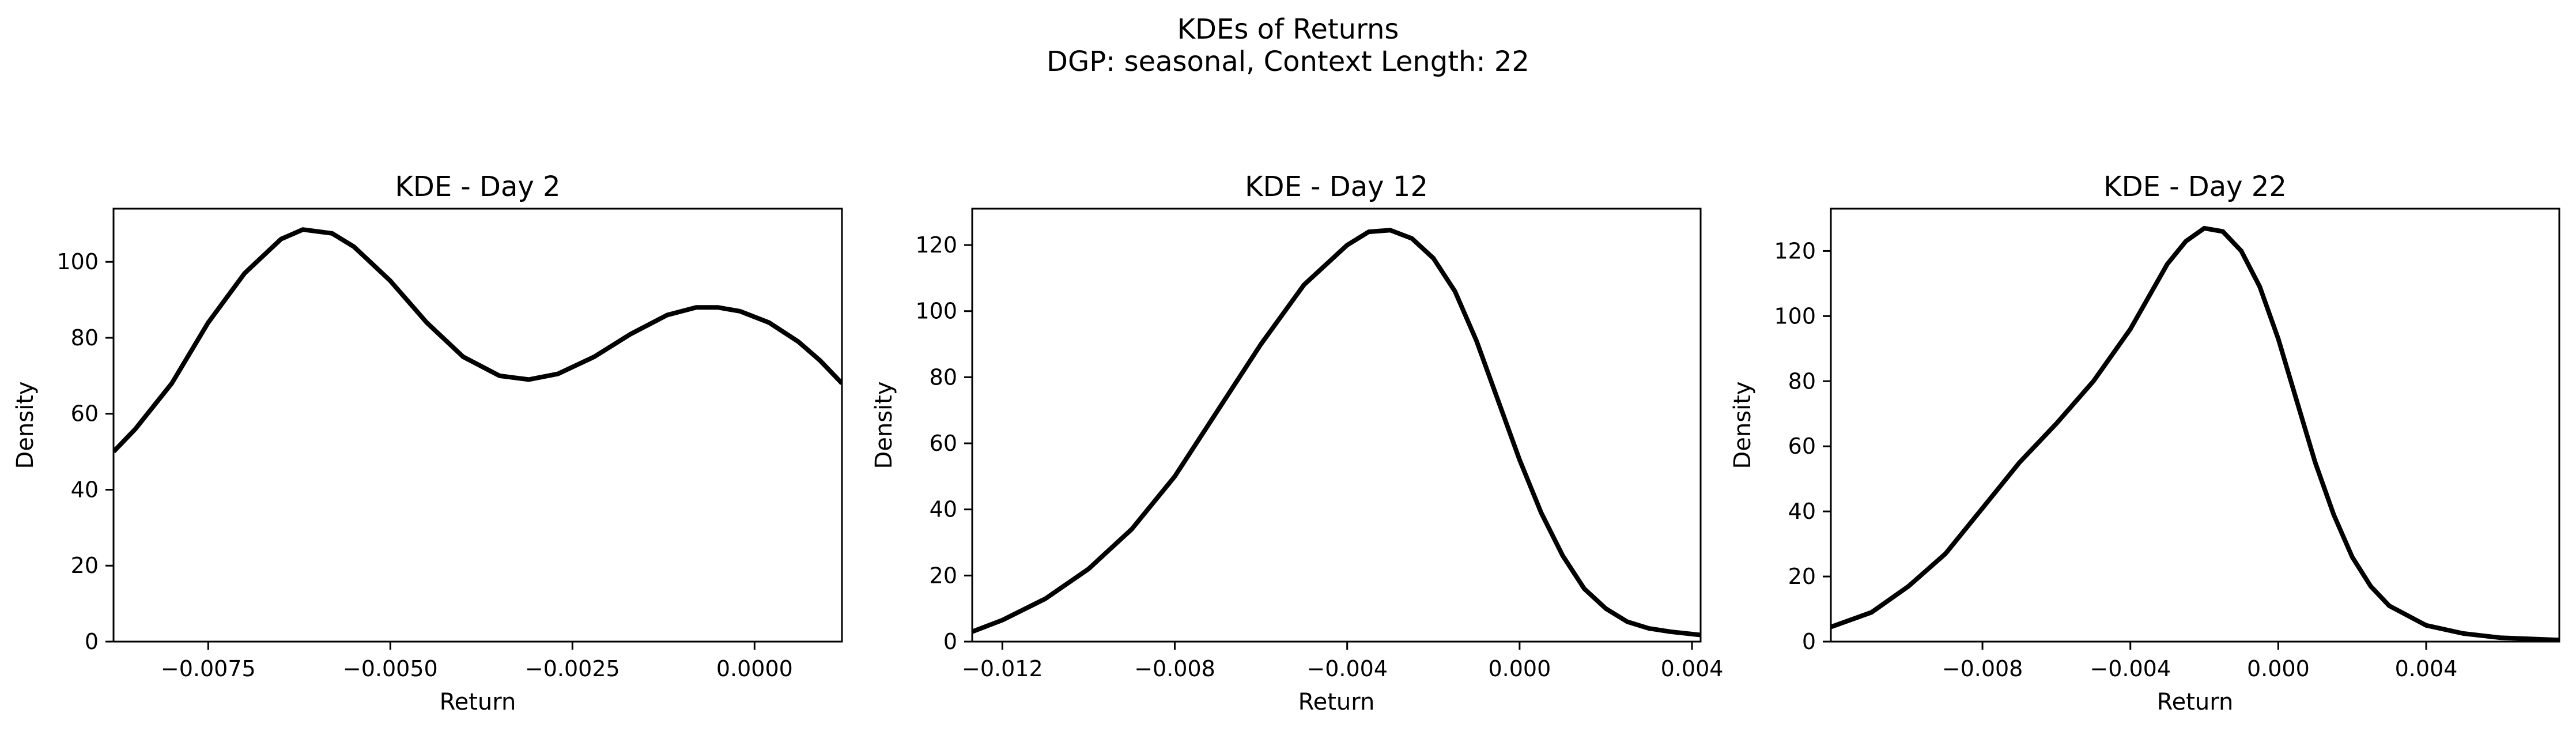  I want to click on x-tick-label: −0.0075, so click(208, 668).